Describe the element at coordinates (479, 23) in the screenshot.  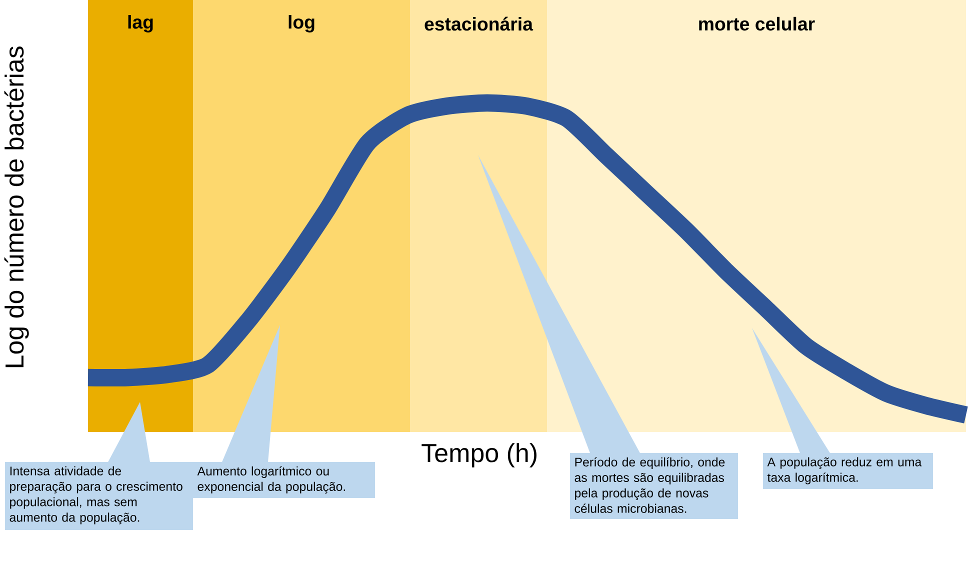
I see `text: estacionária` at that location.